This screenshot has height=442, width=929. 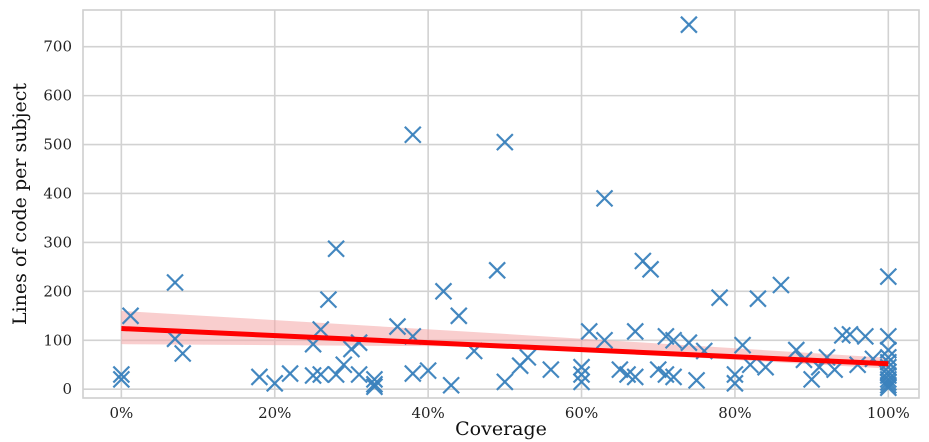 What do you see at coordinates (509, 413) in the screenshot?
I see `x-tick-labels: 0% 20% 40% 60% 80% 100%` at bounding box center [509, 413].